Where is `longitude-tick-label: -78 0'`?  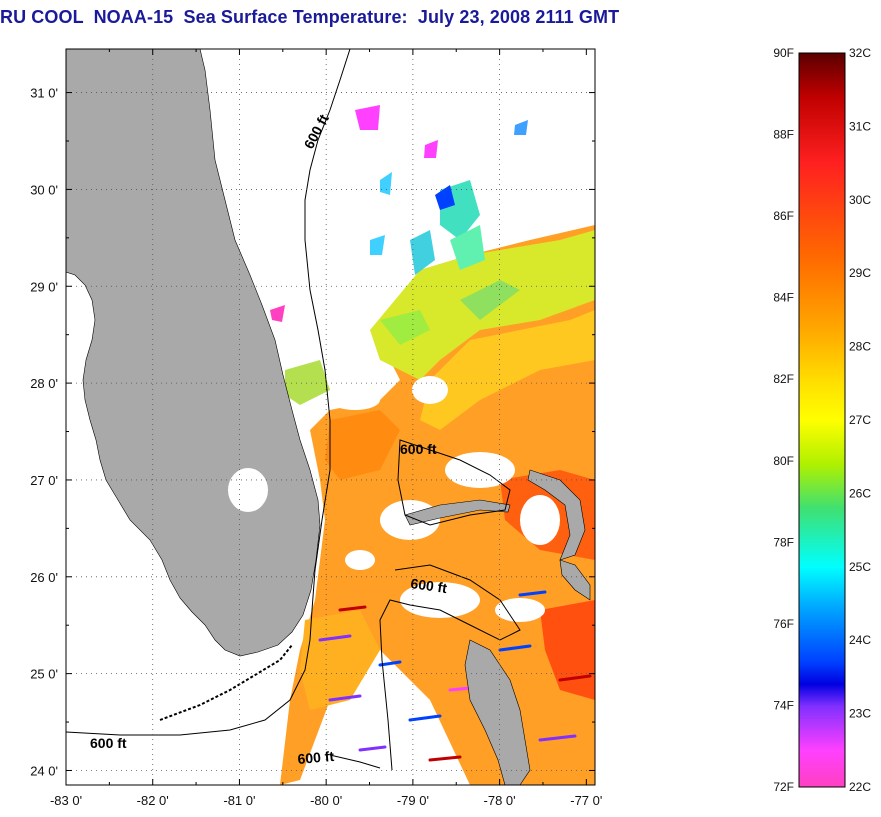
longitude-tick-label: -78 0' is located at coordinates (500, 800).